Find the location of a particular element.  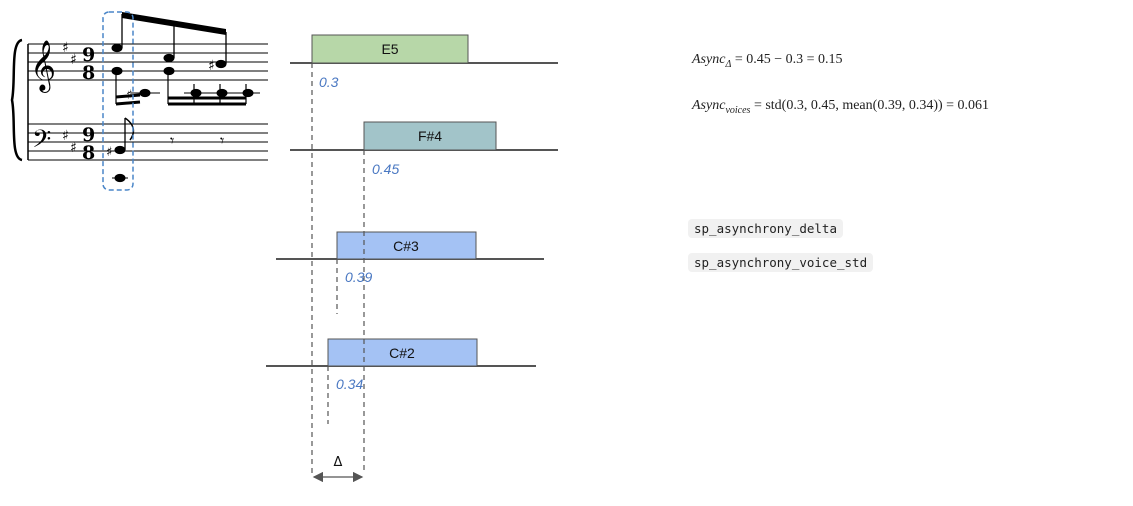

onset-value-f4: 0.45 is located at coordinates (385, 169).